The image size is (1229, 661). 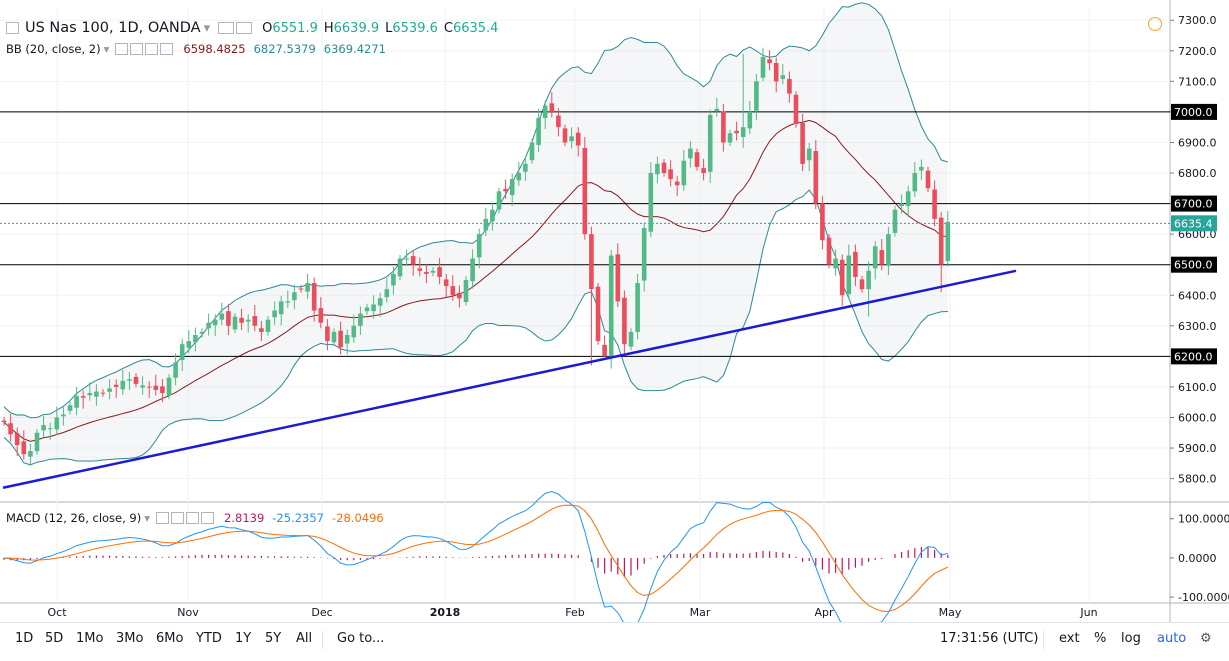 I want to click on level-price-label: 6200.0, so click(x=1193, y=356).